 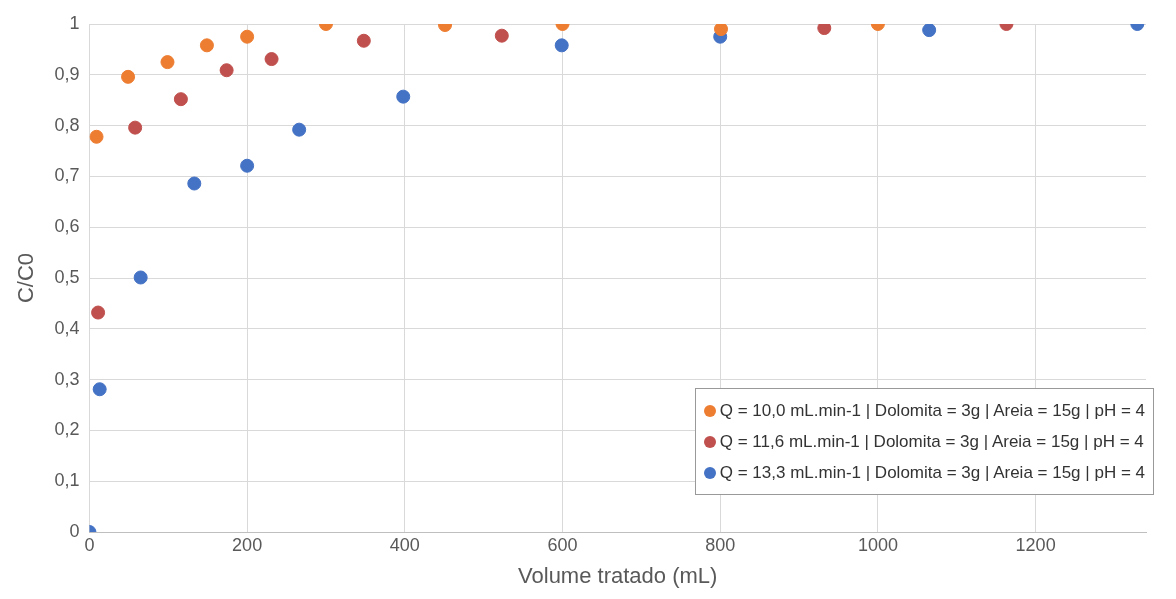 I want to click on x-tick-label: 0, so click(x=89, y=544).